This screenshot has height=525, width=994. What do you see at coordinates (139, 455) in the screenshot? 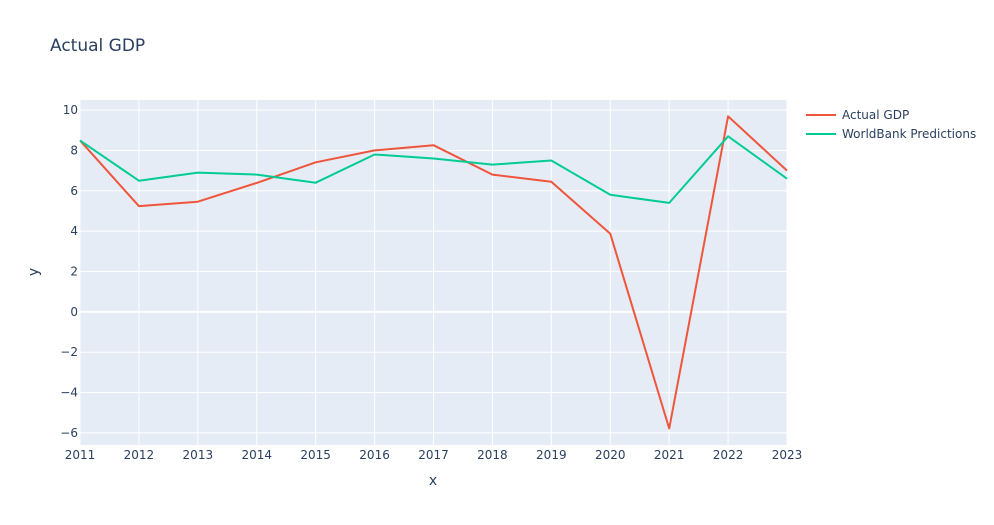
I see `x-tick-label: 2012` at bounding box center [139, 455].